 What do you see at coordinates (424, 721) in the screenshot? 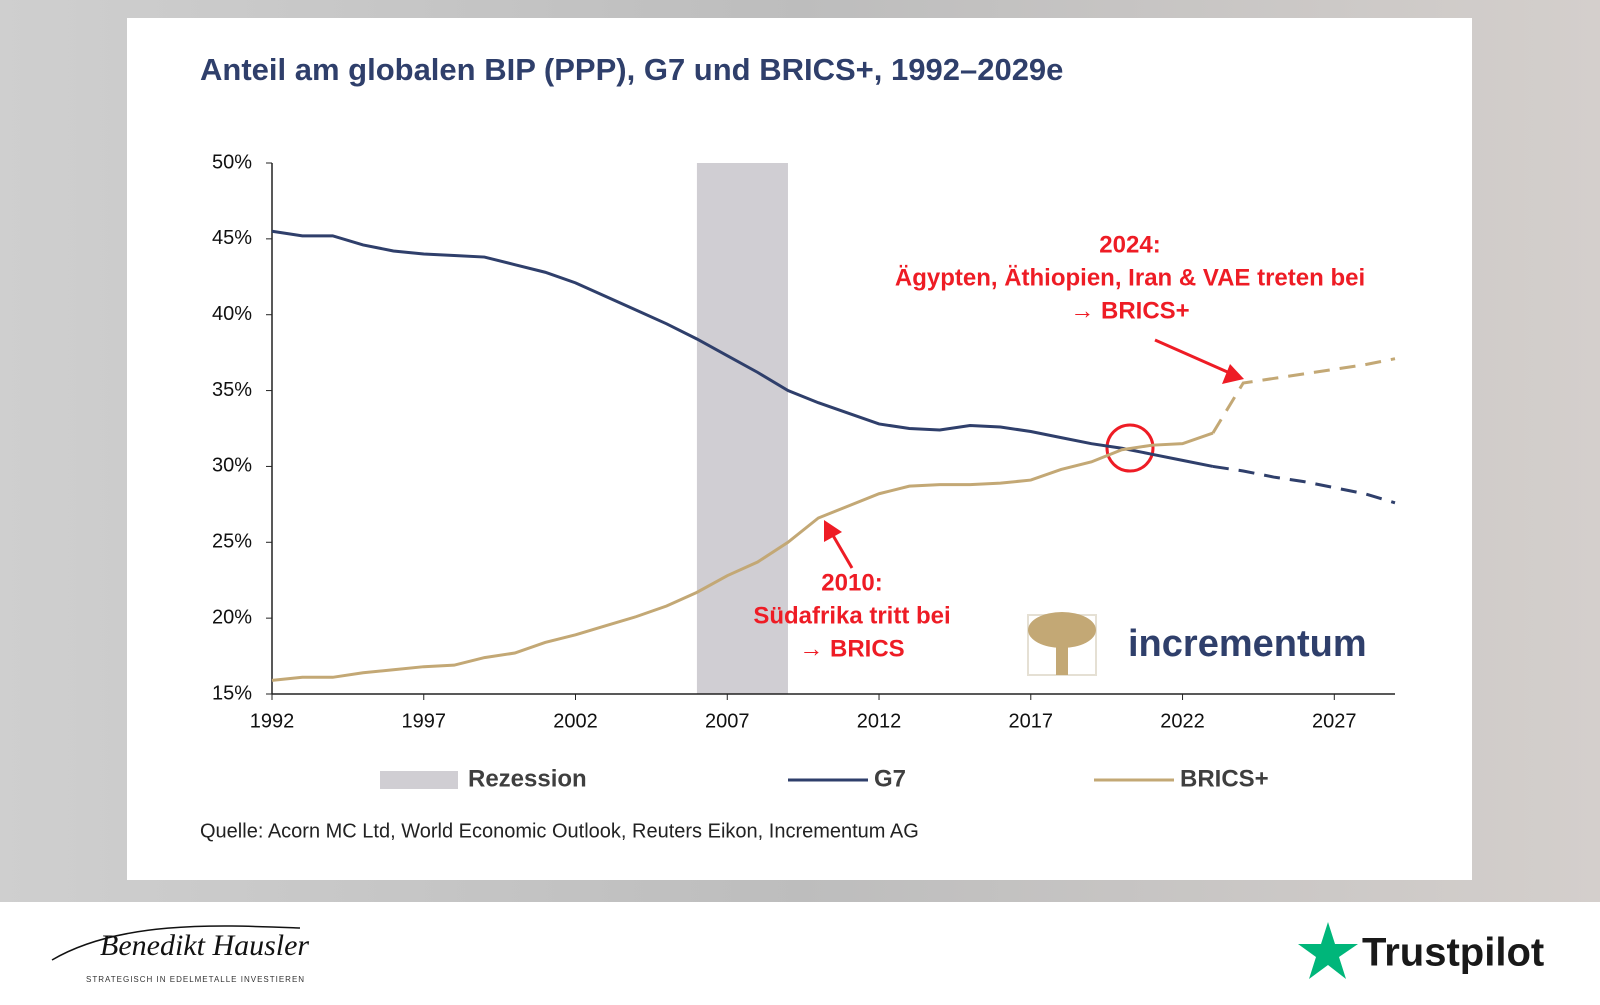
I see `x-tick-label: 1997` at bounding box center [424, 721].